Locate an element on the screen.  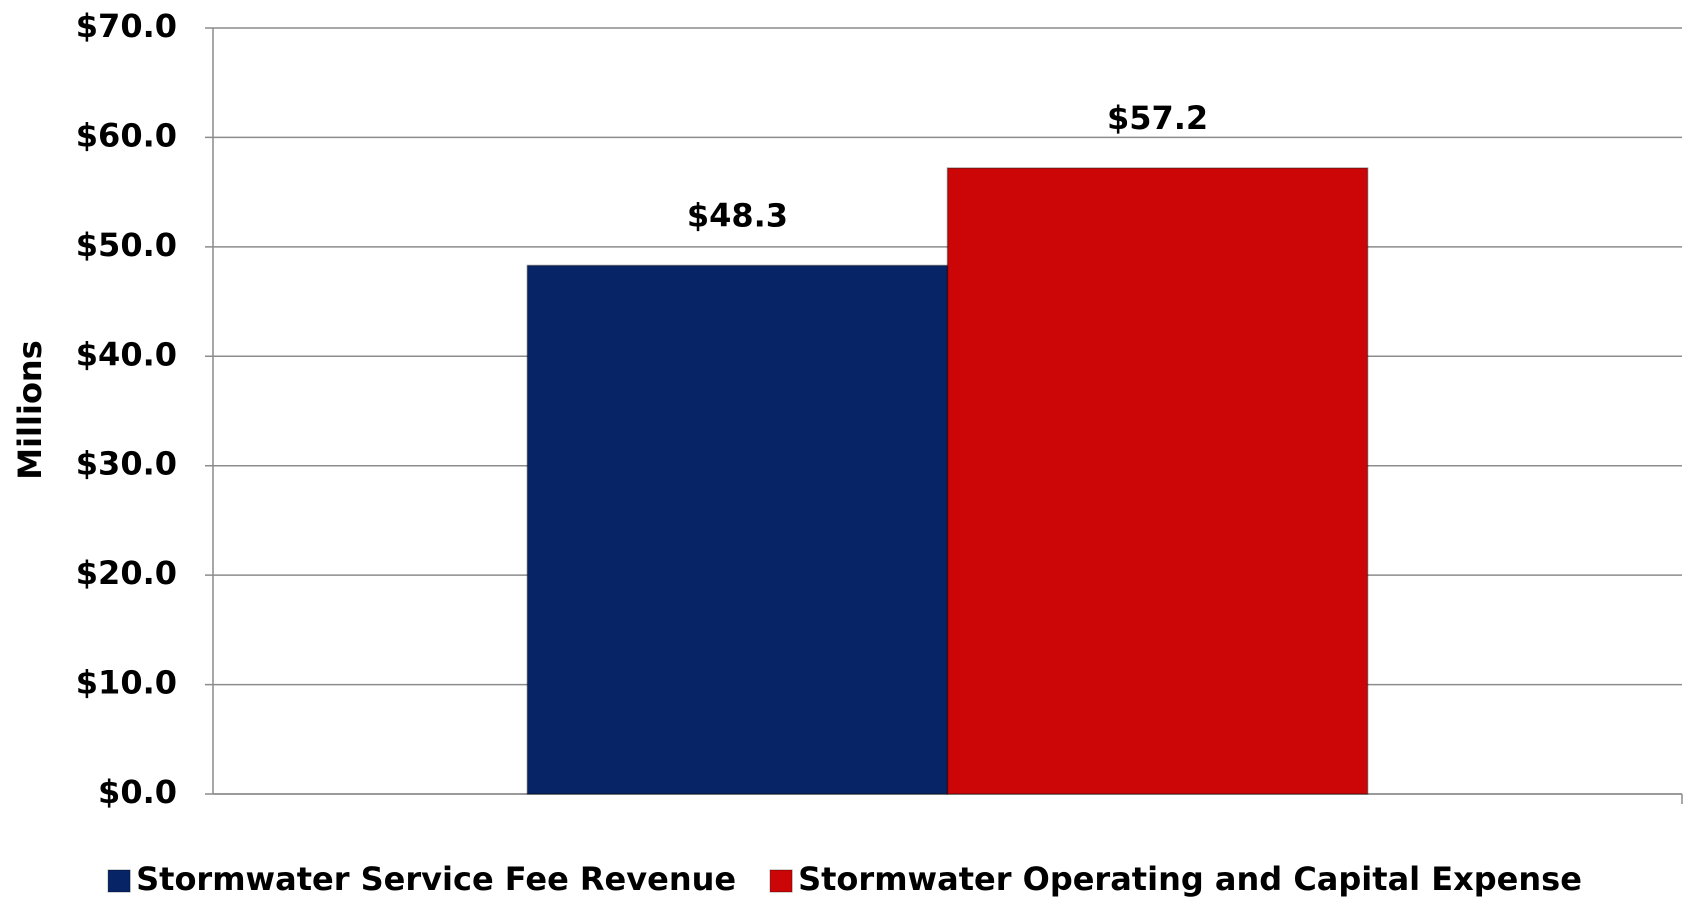
y-axis-label: Millions is located at coordinates (30, 410).